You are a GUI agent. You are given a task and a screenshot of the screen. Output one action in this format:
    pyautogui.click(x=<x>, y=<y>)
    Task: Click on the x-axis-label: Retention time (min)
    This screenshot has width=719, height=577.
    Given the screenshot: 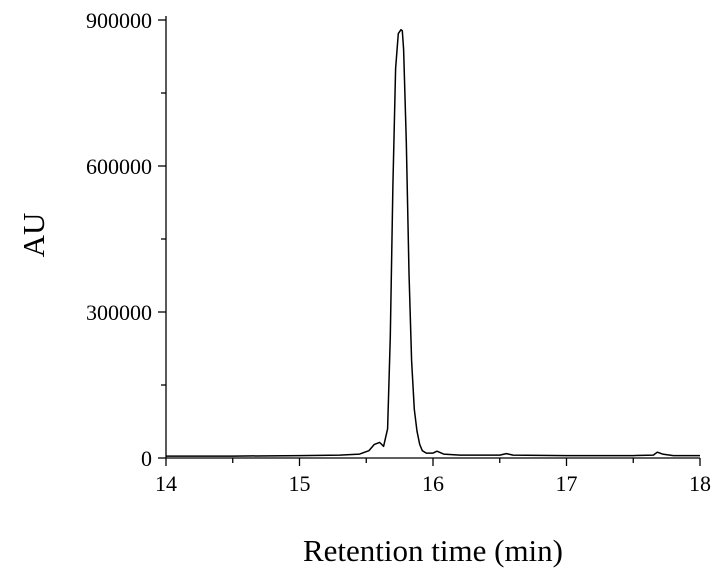 What is the action you would take?
    pyautogui.click(x=433, y=550)
    